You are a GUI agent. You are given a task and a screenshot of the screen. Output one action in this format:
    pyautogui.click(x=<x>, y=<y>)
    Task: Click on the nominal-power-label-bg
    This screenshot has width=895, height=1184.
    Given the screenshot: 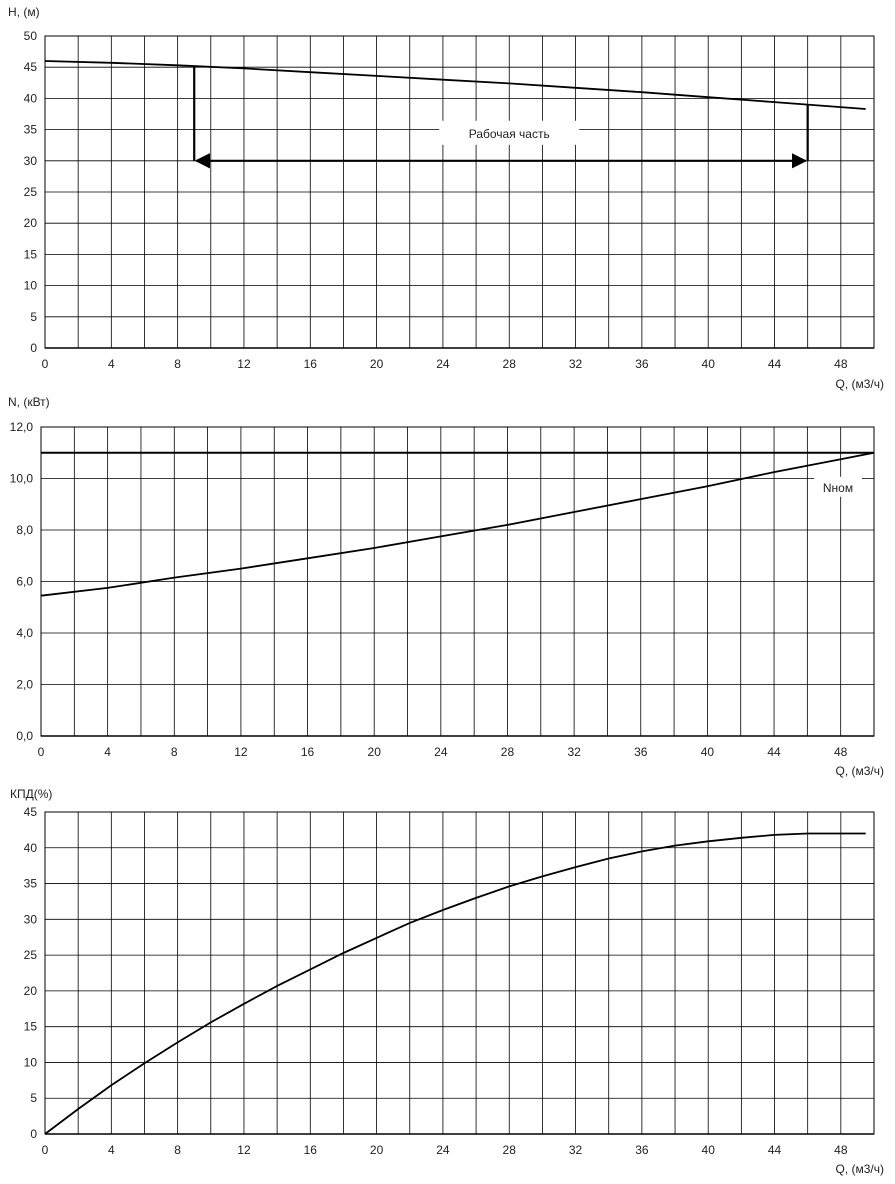 What is the action you would take?
    pyautogui.click(x=838, y=486)
    